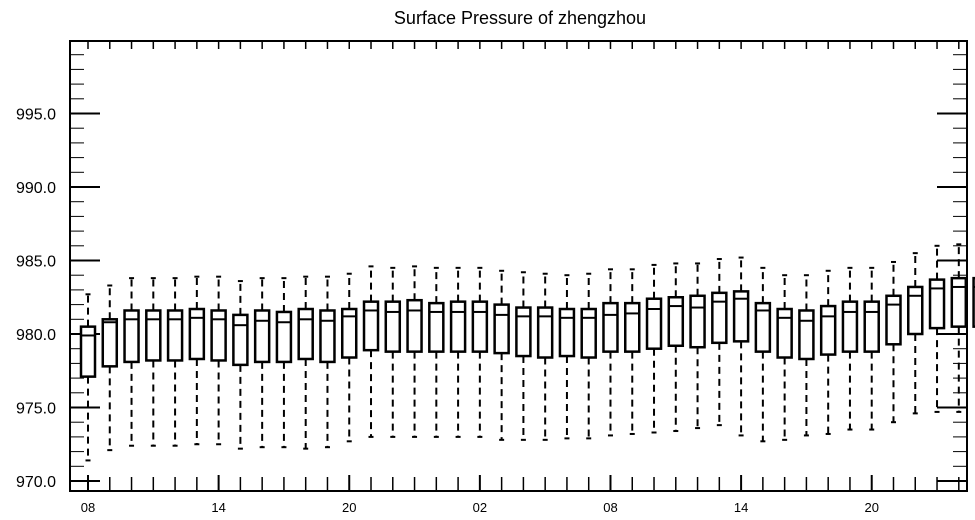  Describe the element at coordinates (480, 507) in the screenshot. I see `x-tick-label: 02` at that location.